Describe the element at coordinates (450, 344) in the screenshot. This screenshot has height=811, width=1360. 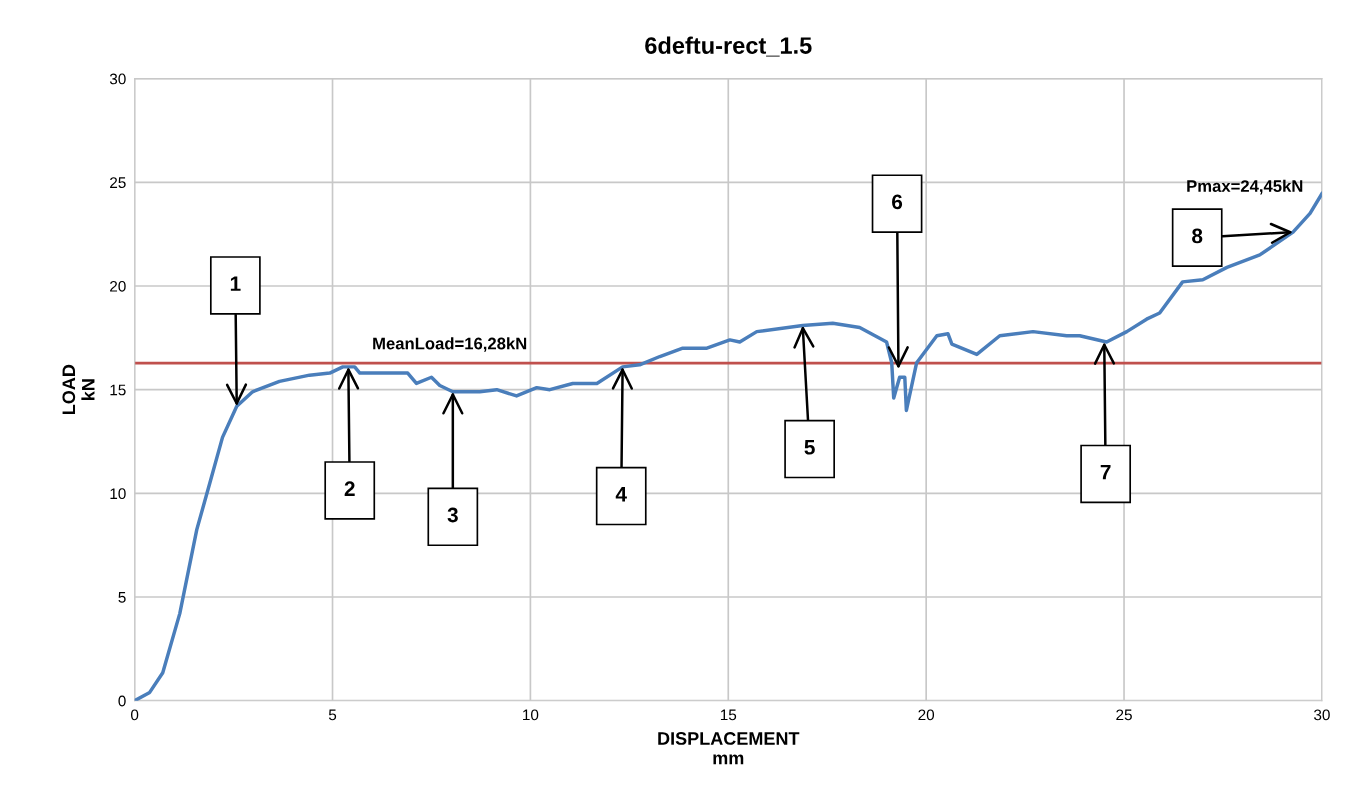
I see `ref-line-label: MeanLoad=16,28kN` at that location.